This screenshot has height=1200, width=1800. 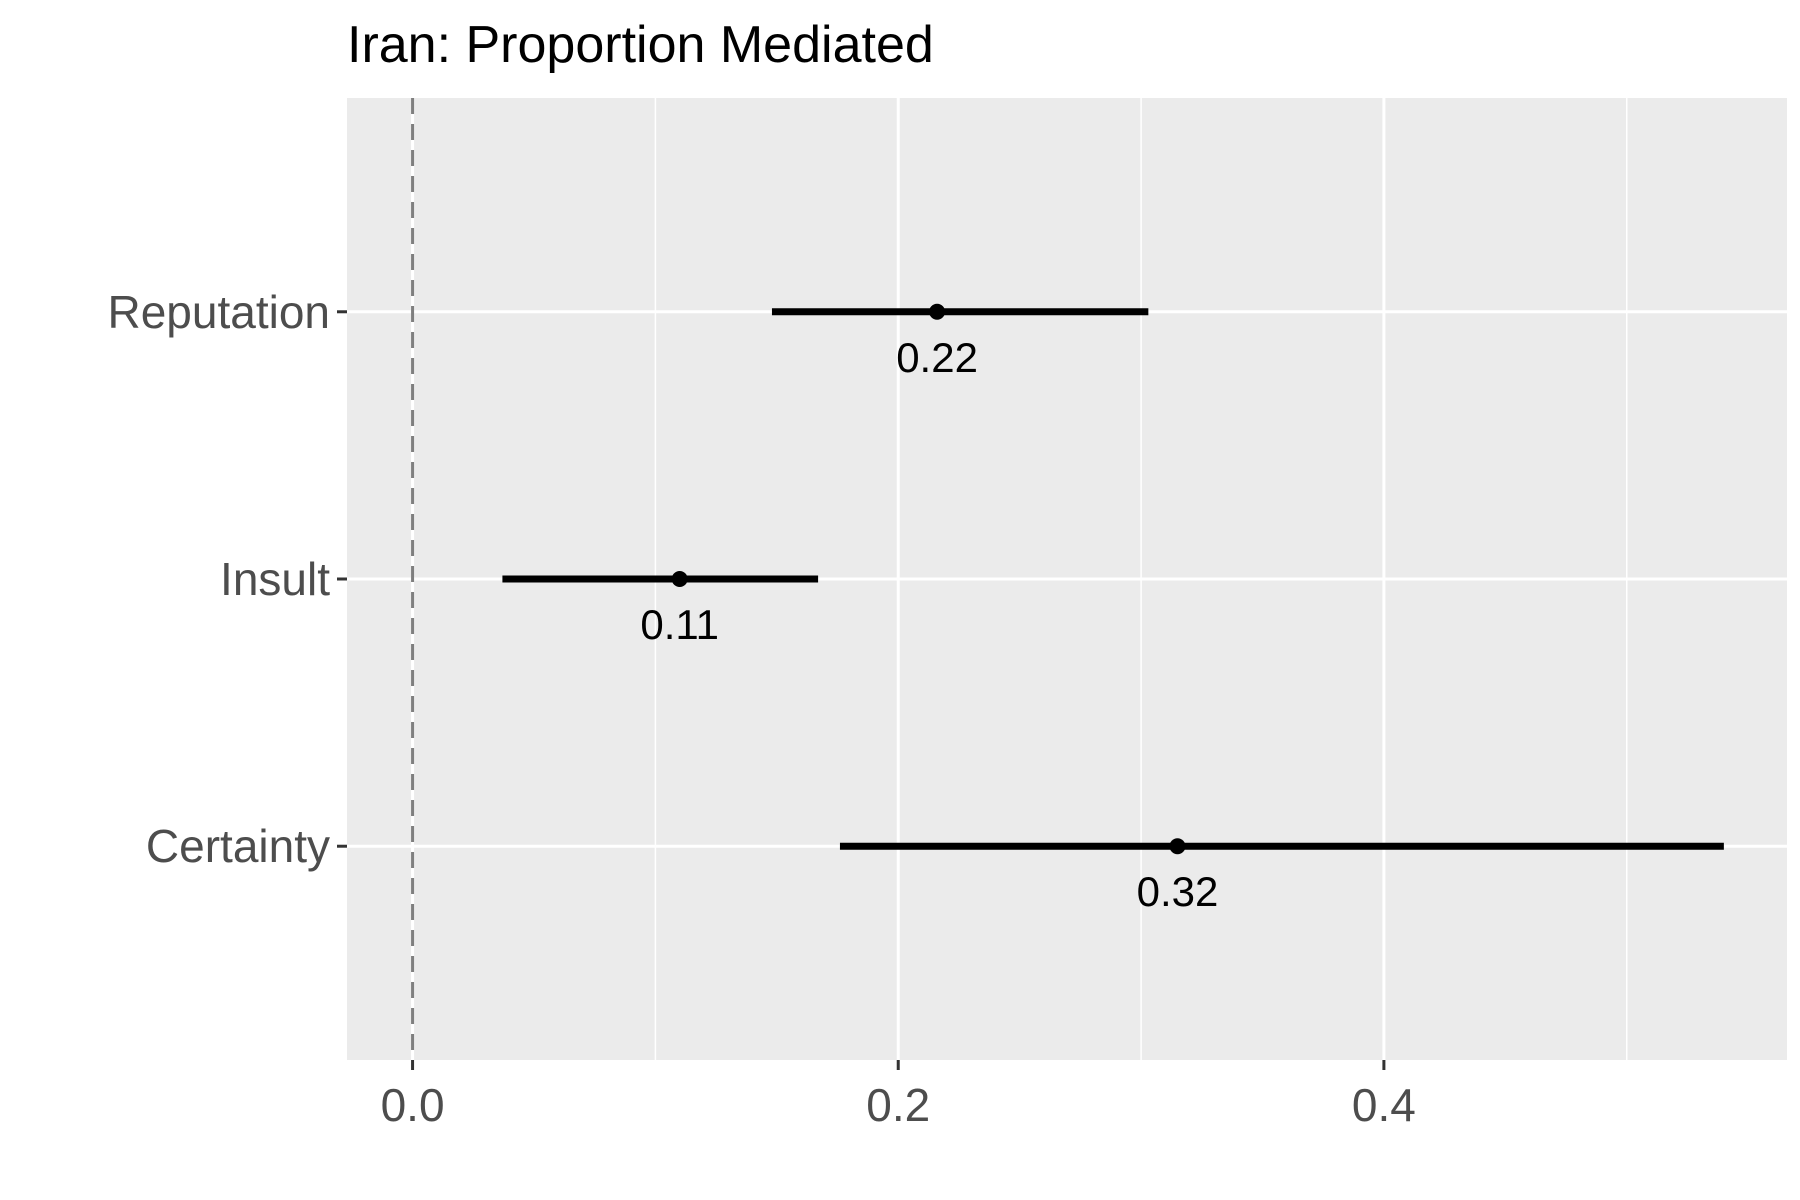 What do you see at coordinates (1384, 1105) in the screenshot?
I see `x-tick-label: 0.4` at bounding box center [1384, 1105].